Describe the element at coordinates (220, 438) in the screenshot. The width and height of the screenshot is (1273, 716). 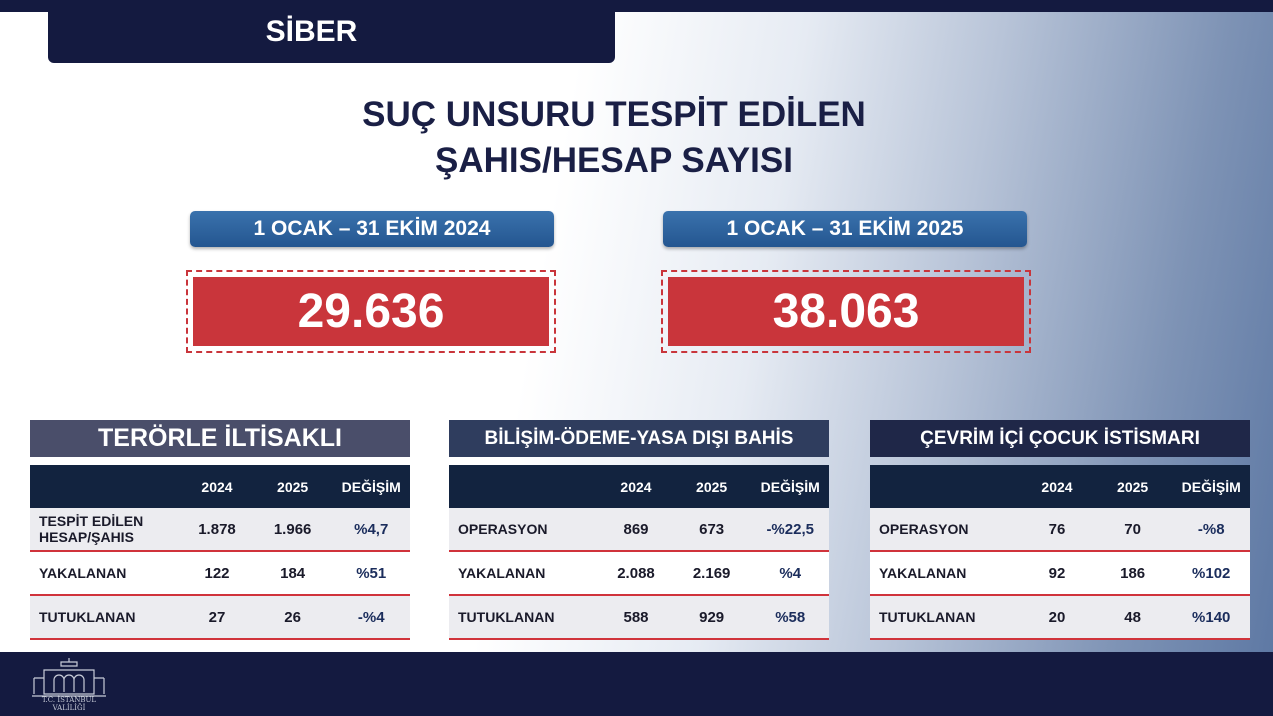
I see `table-title: TERÖRLE İLTİSAKLI` at that location.